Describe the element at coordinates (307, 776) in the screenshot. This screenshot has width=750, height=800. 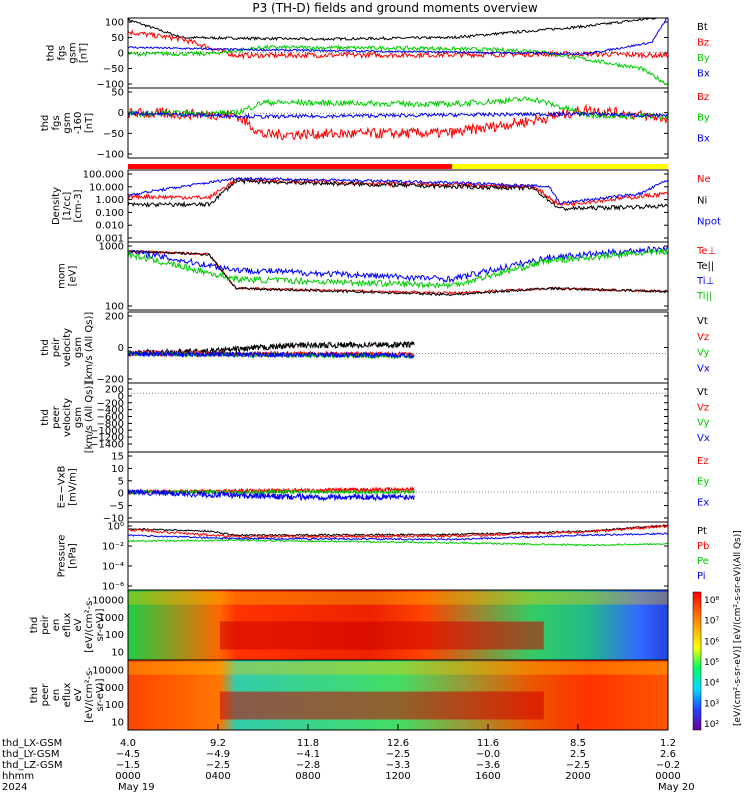
I see `x-row-value: 0800` at that location.